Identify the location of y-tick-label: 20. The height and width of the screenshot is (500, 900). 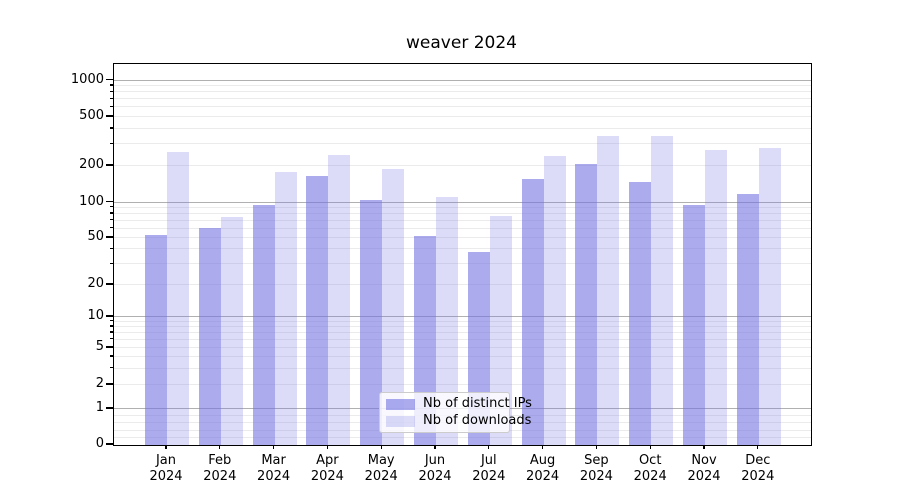
(95, 283).